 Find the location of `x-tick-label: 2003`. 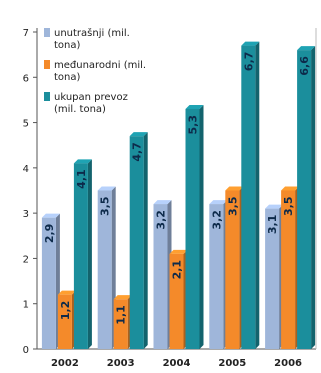

x-tick-label: 2003 is located at coordinates (121, 363).